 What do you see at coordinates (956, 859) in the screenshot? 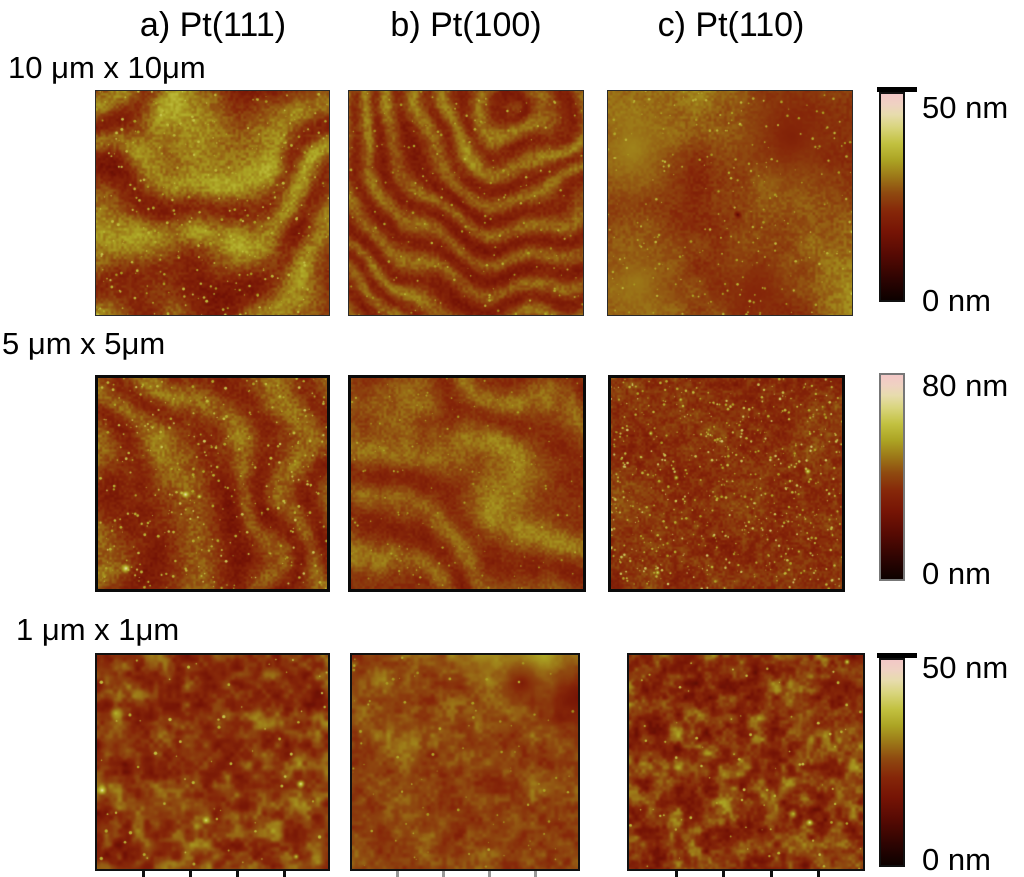
I see `colorbar-min-label-1um: 0 nm` at bounding box center [956, 859].